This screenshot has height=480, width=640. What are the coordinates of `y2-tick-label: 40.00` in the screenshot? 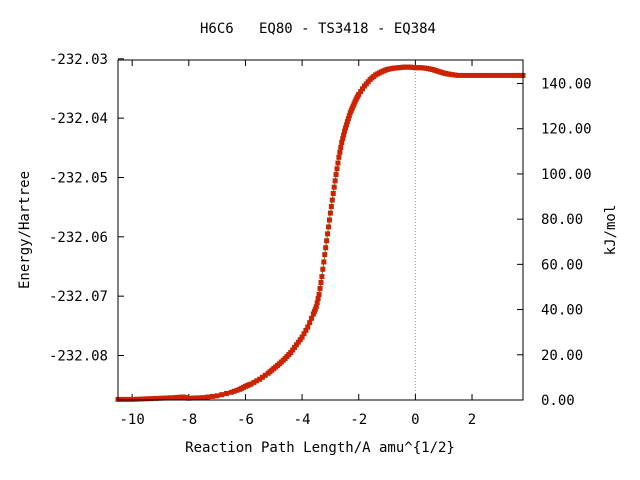 It's located at (562, 311).